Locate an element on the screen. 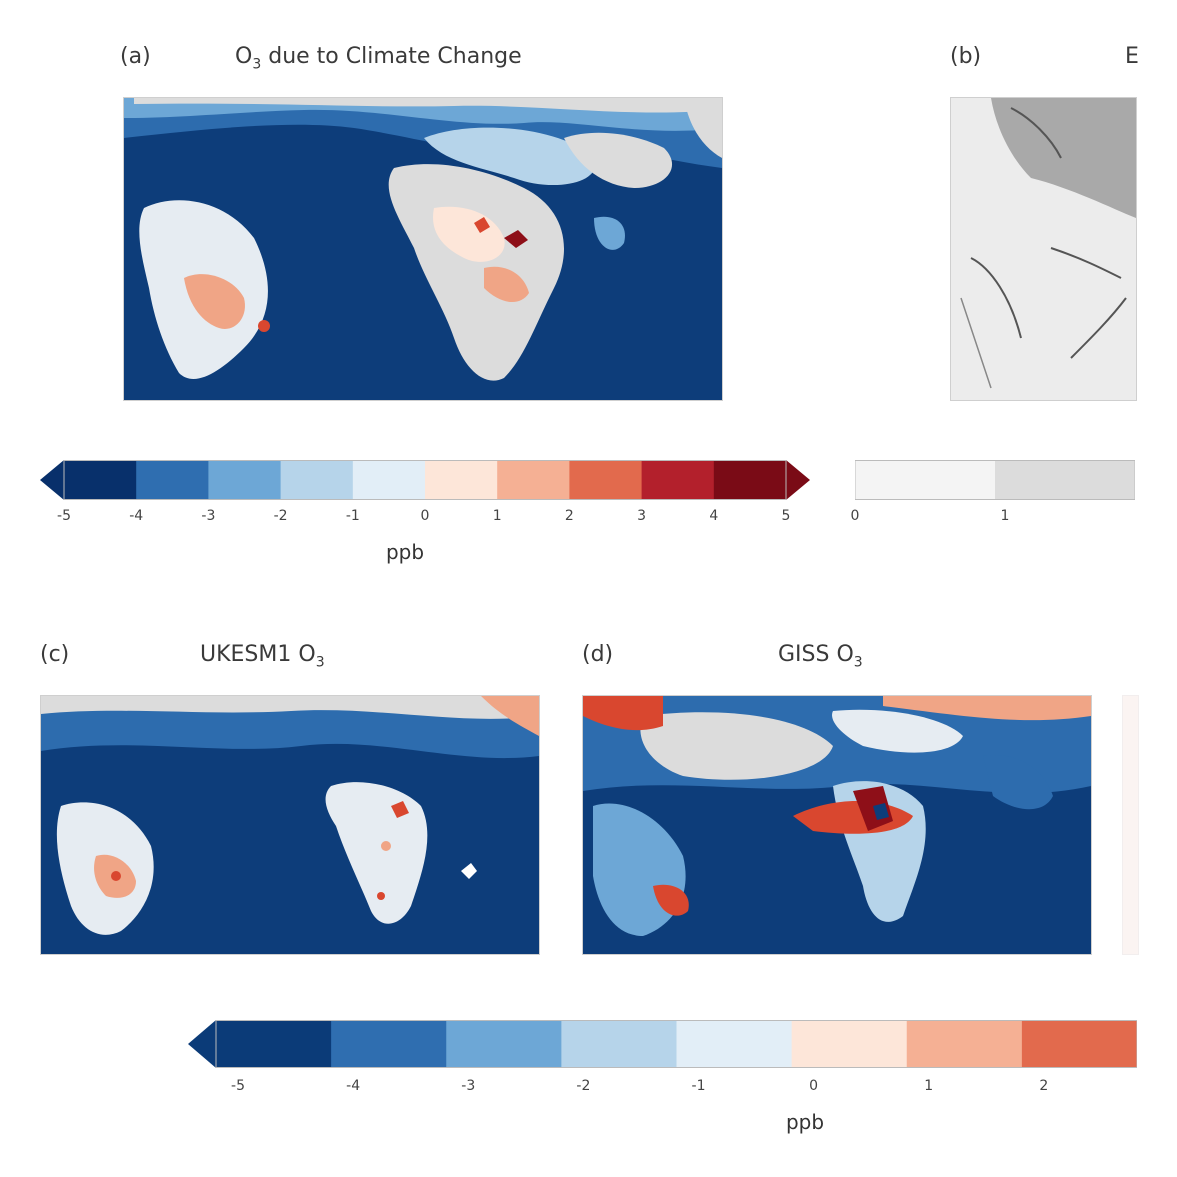  colorbar-bottom-unit: ppb is located at coordinates (805, 1122).